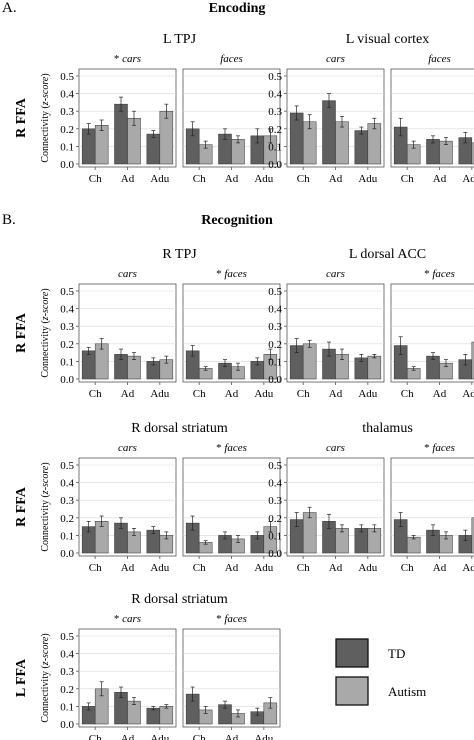 The image size is (474, 740). I want to click on facet-label: faces, so click(439, 59).